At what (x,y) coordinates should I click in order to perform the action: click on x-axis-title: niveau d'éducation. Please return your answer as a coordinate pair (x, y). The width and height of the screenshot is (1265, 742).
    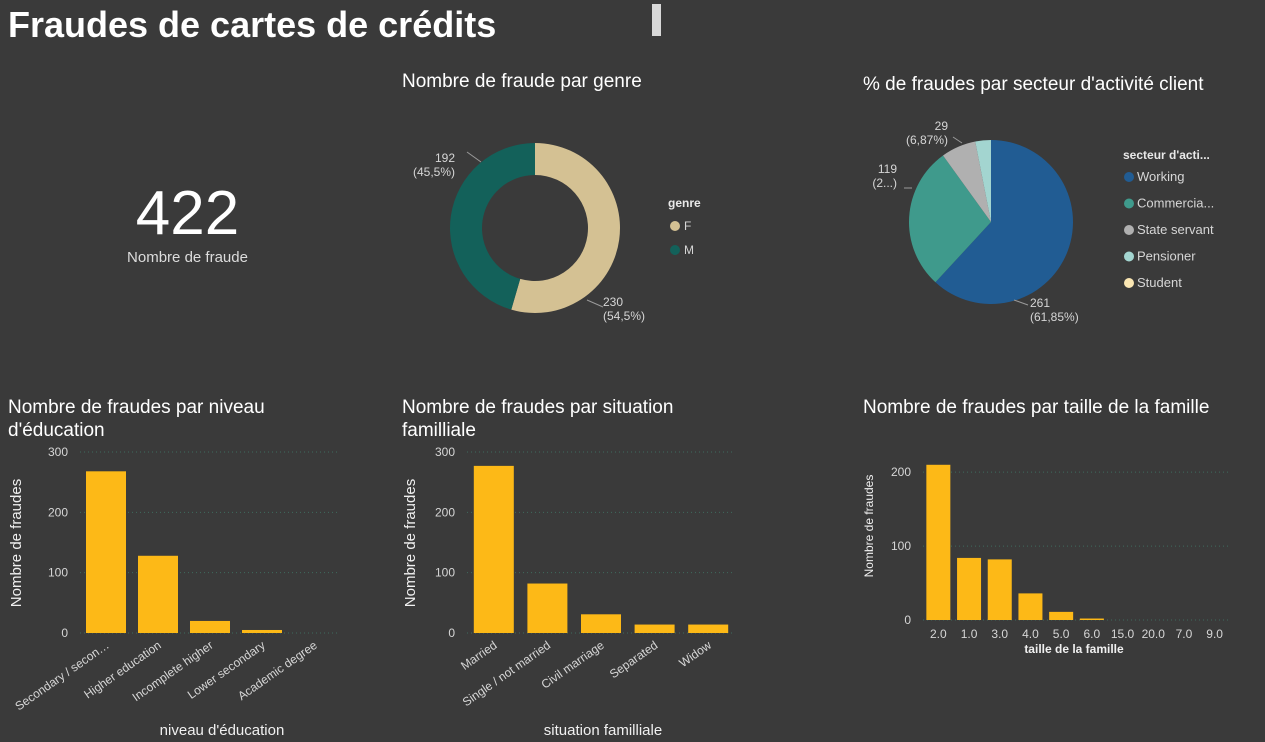
    Looking at the image, I should click on (222, 730).